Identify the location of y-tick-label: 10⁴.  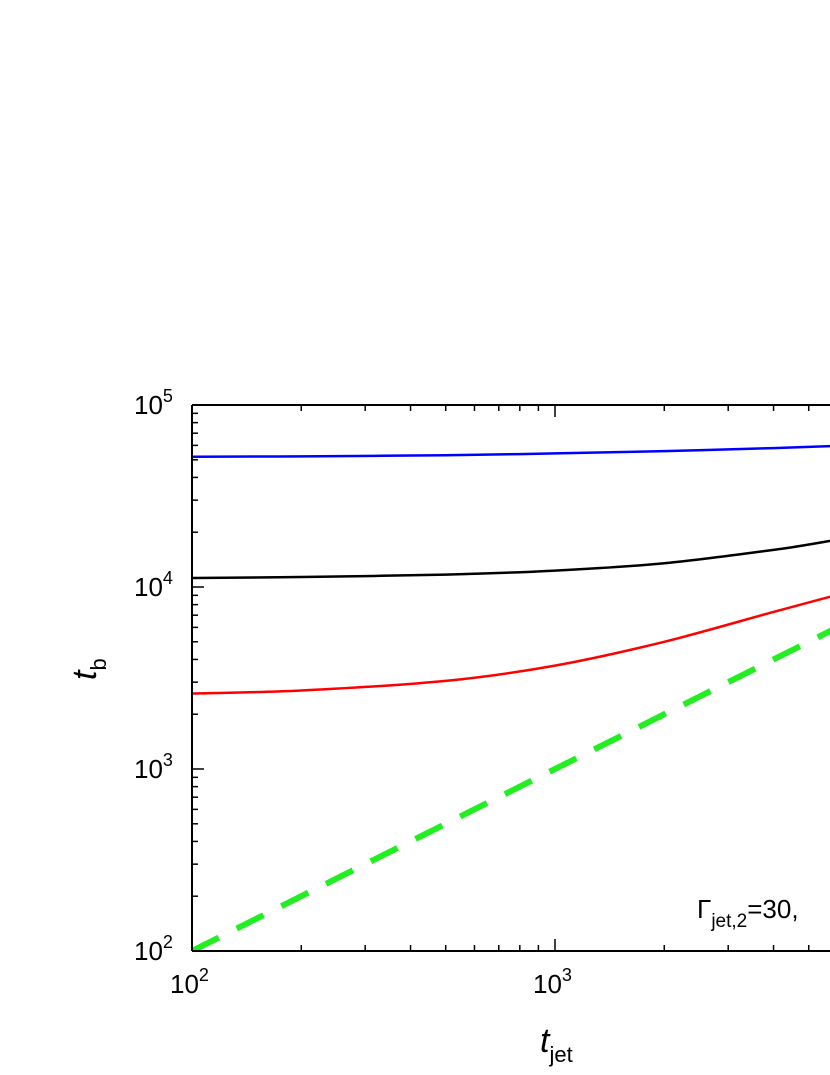
(153, 585).